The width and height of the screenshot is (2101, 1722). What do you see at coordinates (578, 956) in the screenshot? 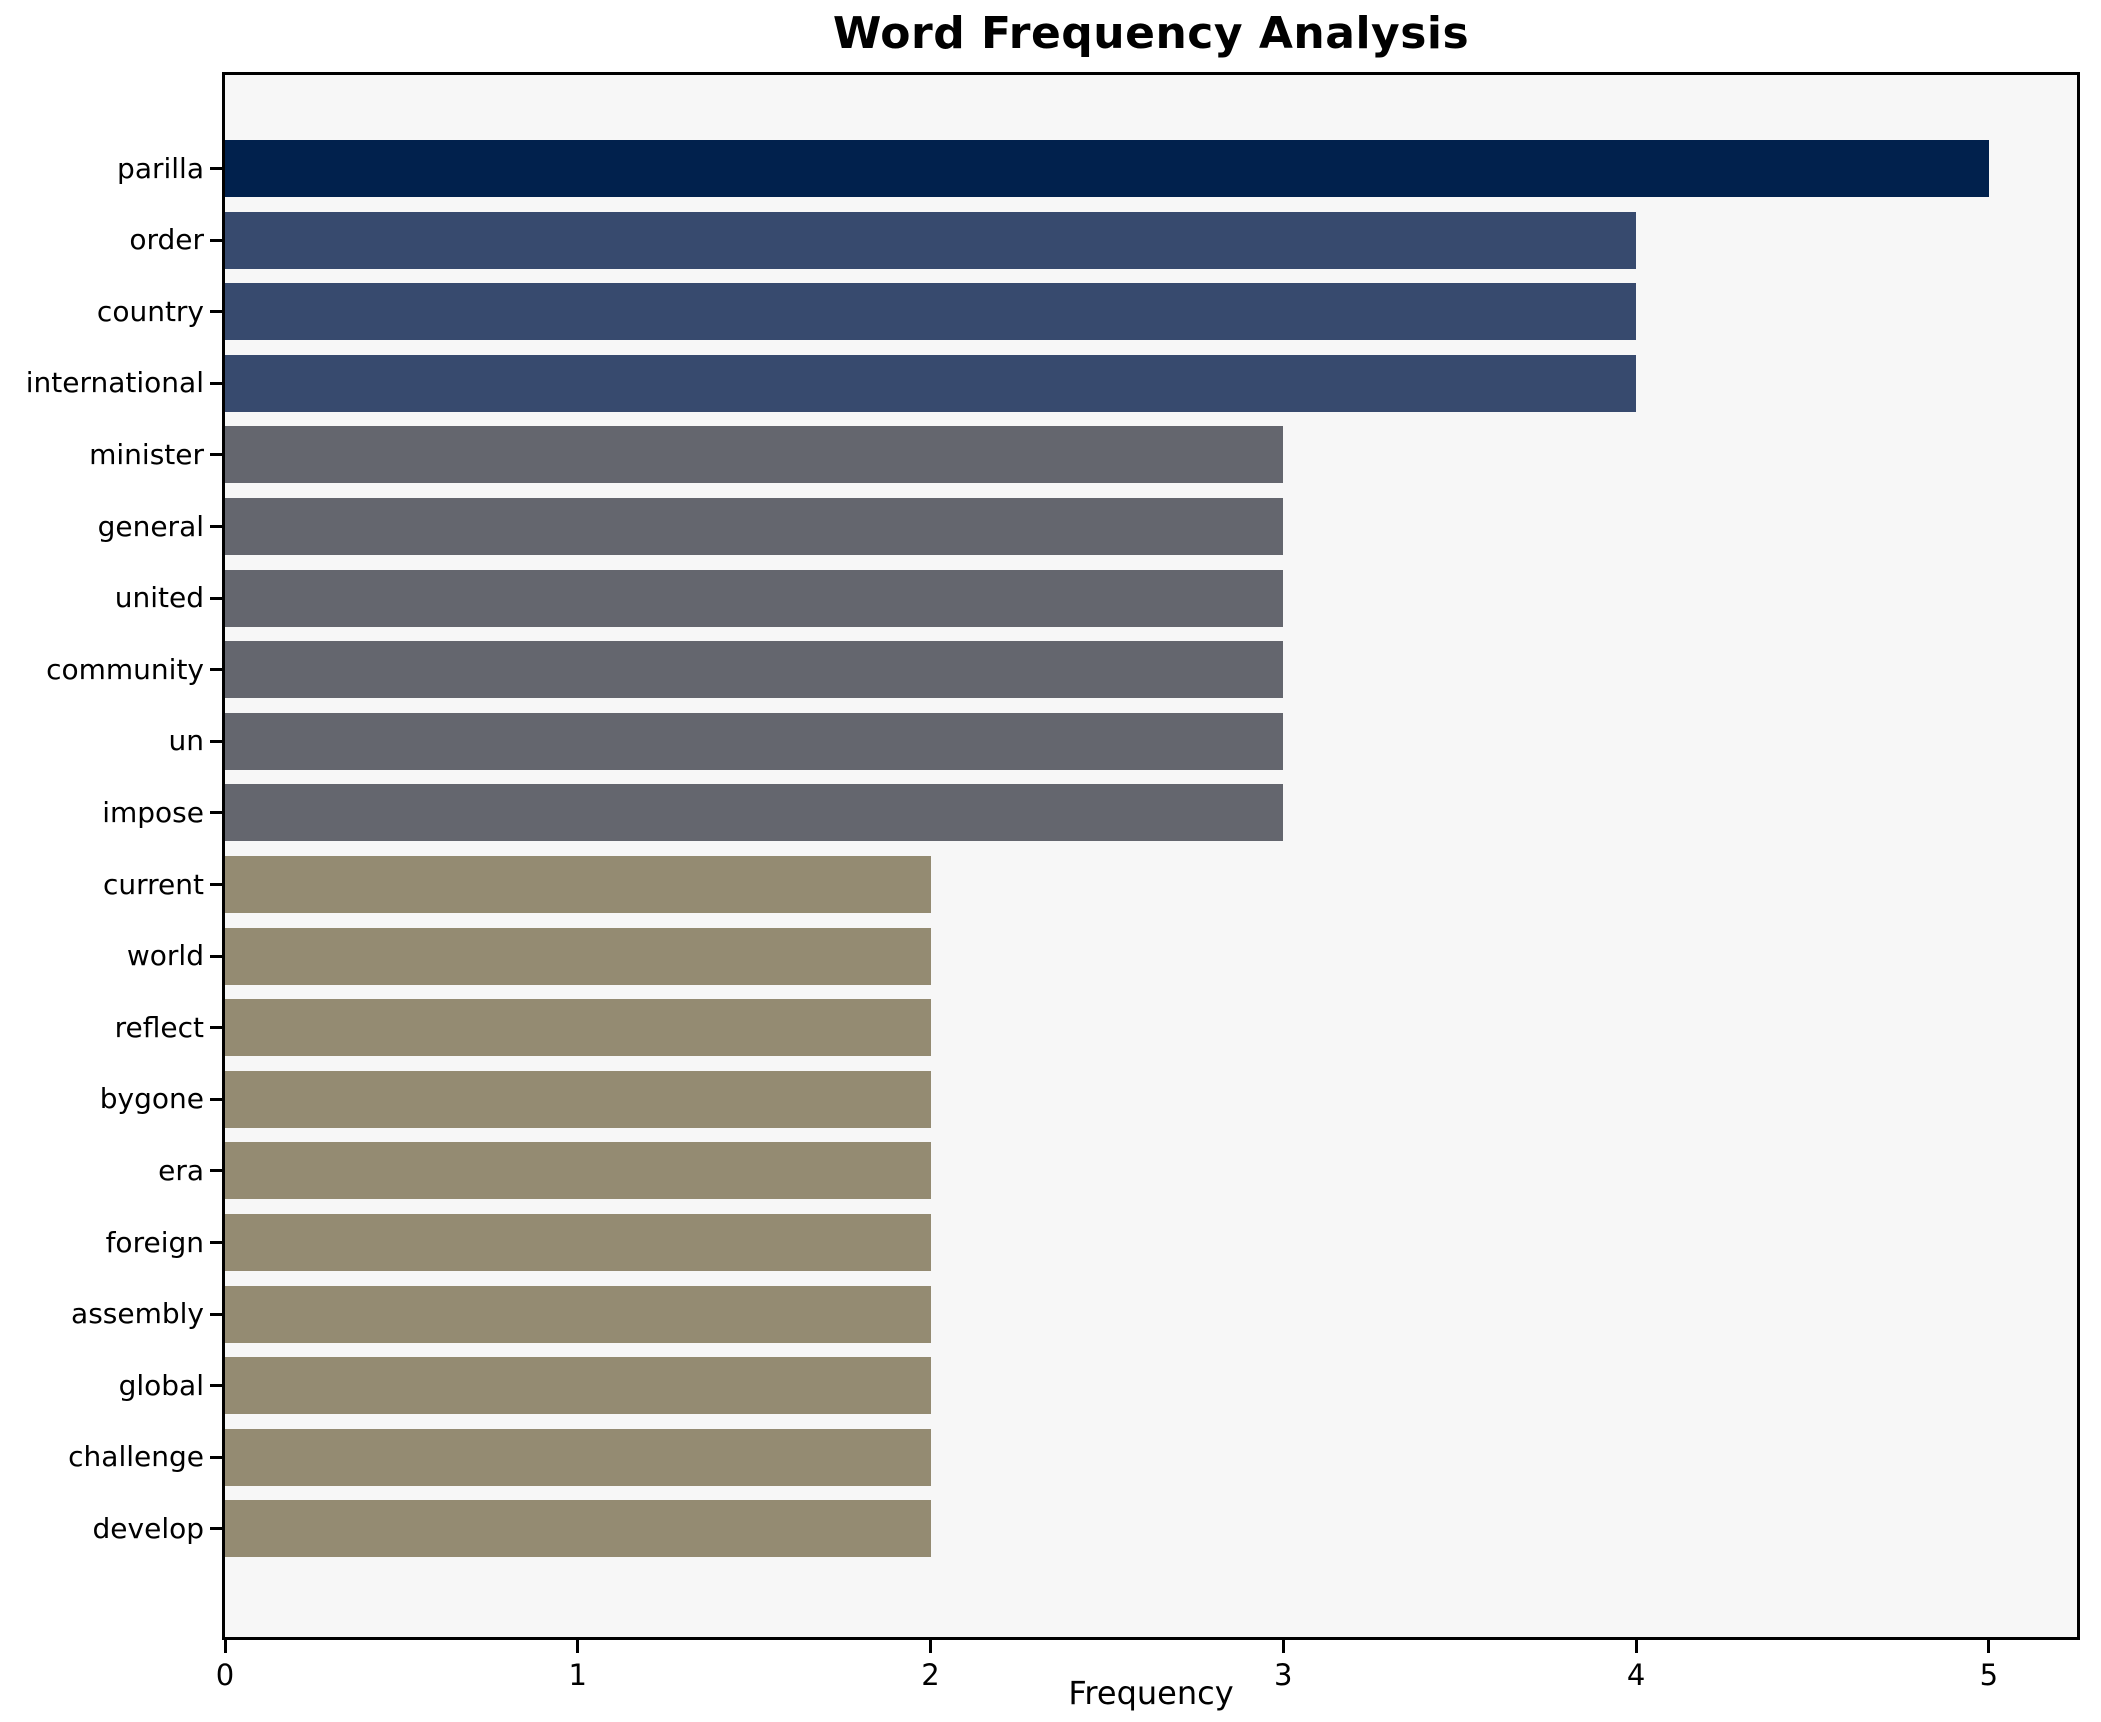
I see `bar-world` at bounding box center [578, 956].